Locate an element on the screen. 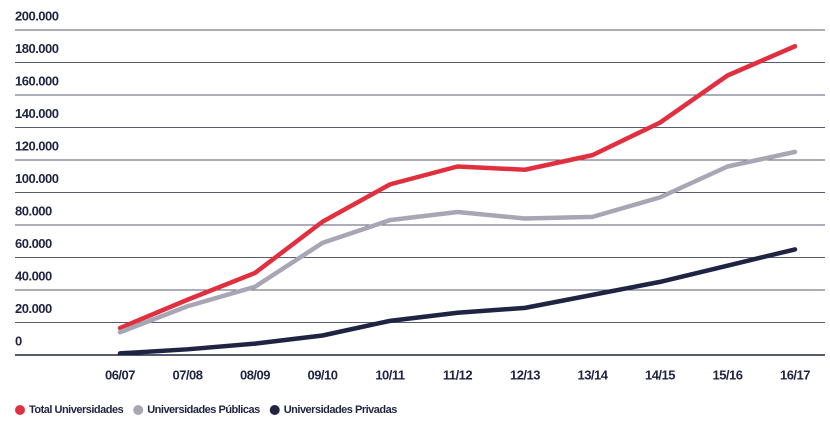 The image size is (830, 423). y-tick-label: 80.000 is located at coordinates (33, 210).